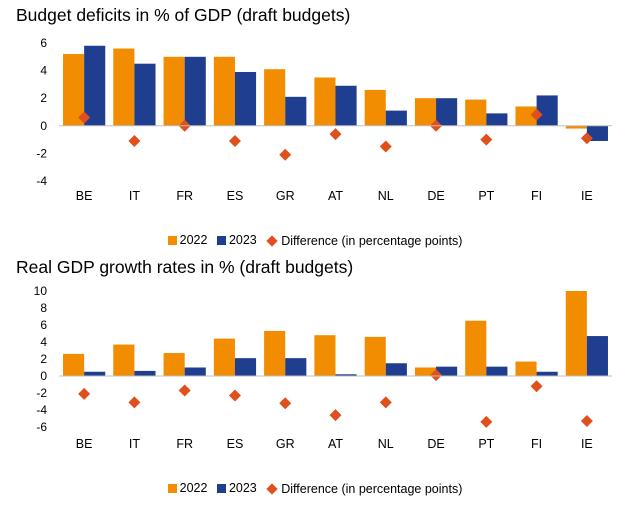 The width and height of the screenshot is (636, 509). I want to click on difference-marker-AT, so click(335, 134).